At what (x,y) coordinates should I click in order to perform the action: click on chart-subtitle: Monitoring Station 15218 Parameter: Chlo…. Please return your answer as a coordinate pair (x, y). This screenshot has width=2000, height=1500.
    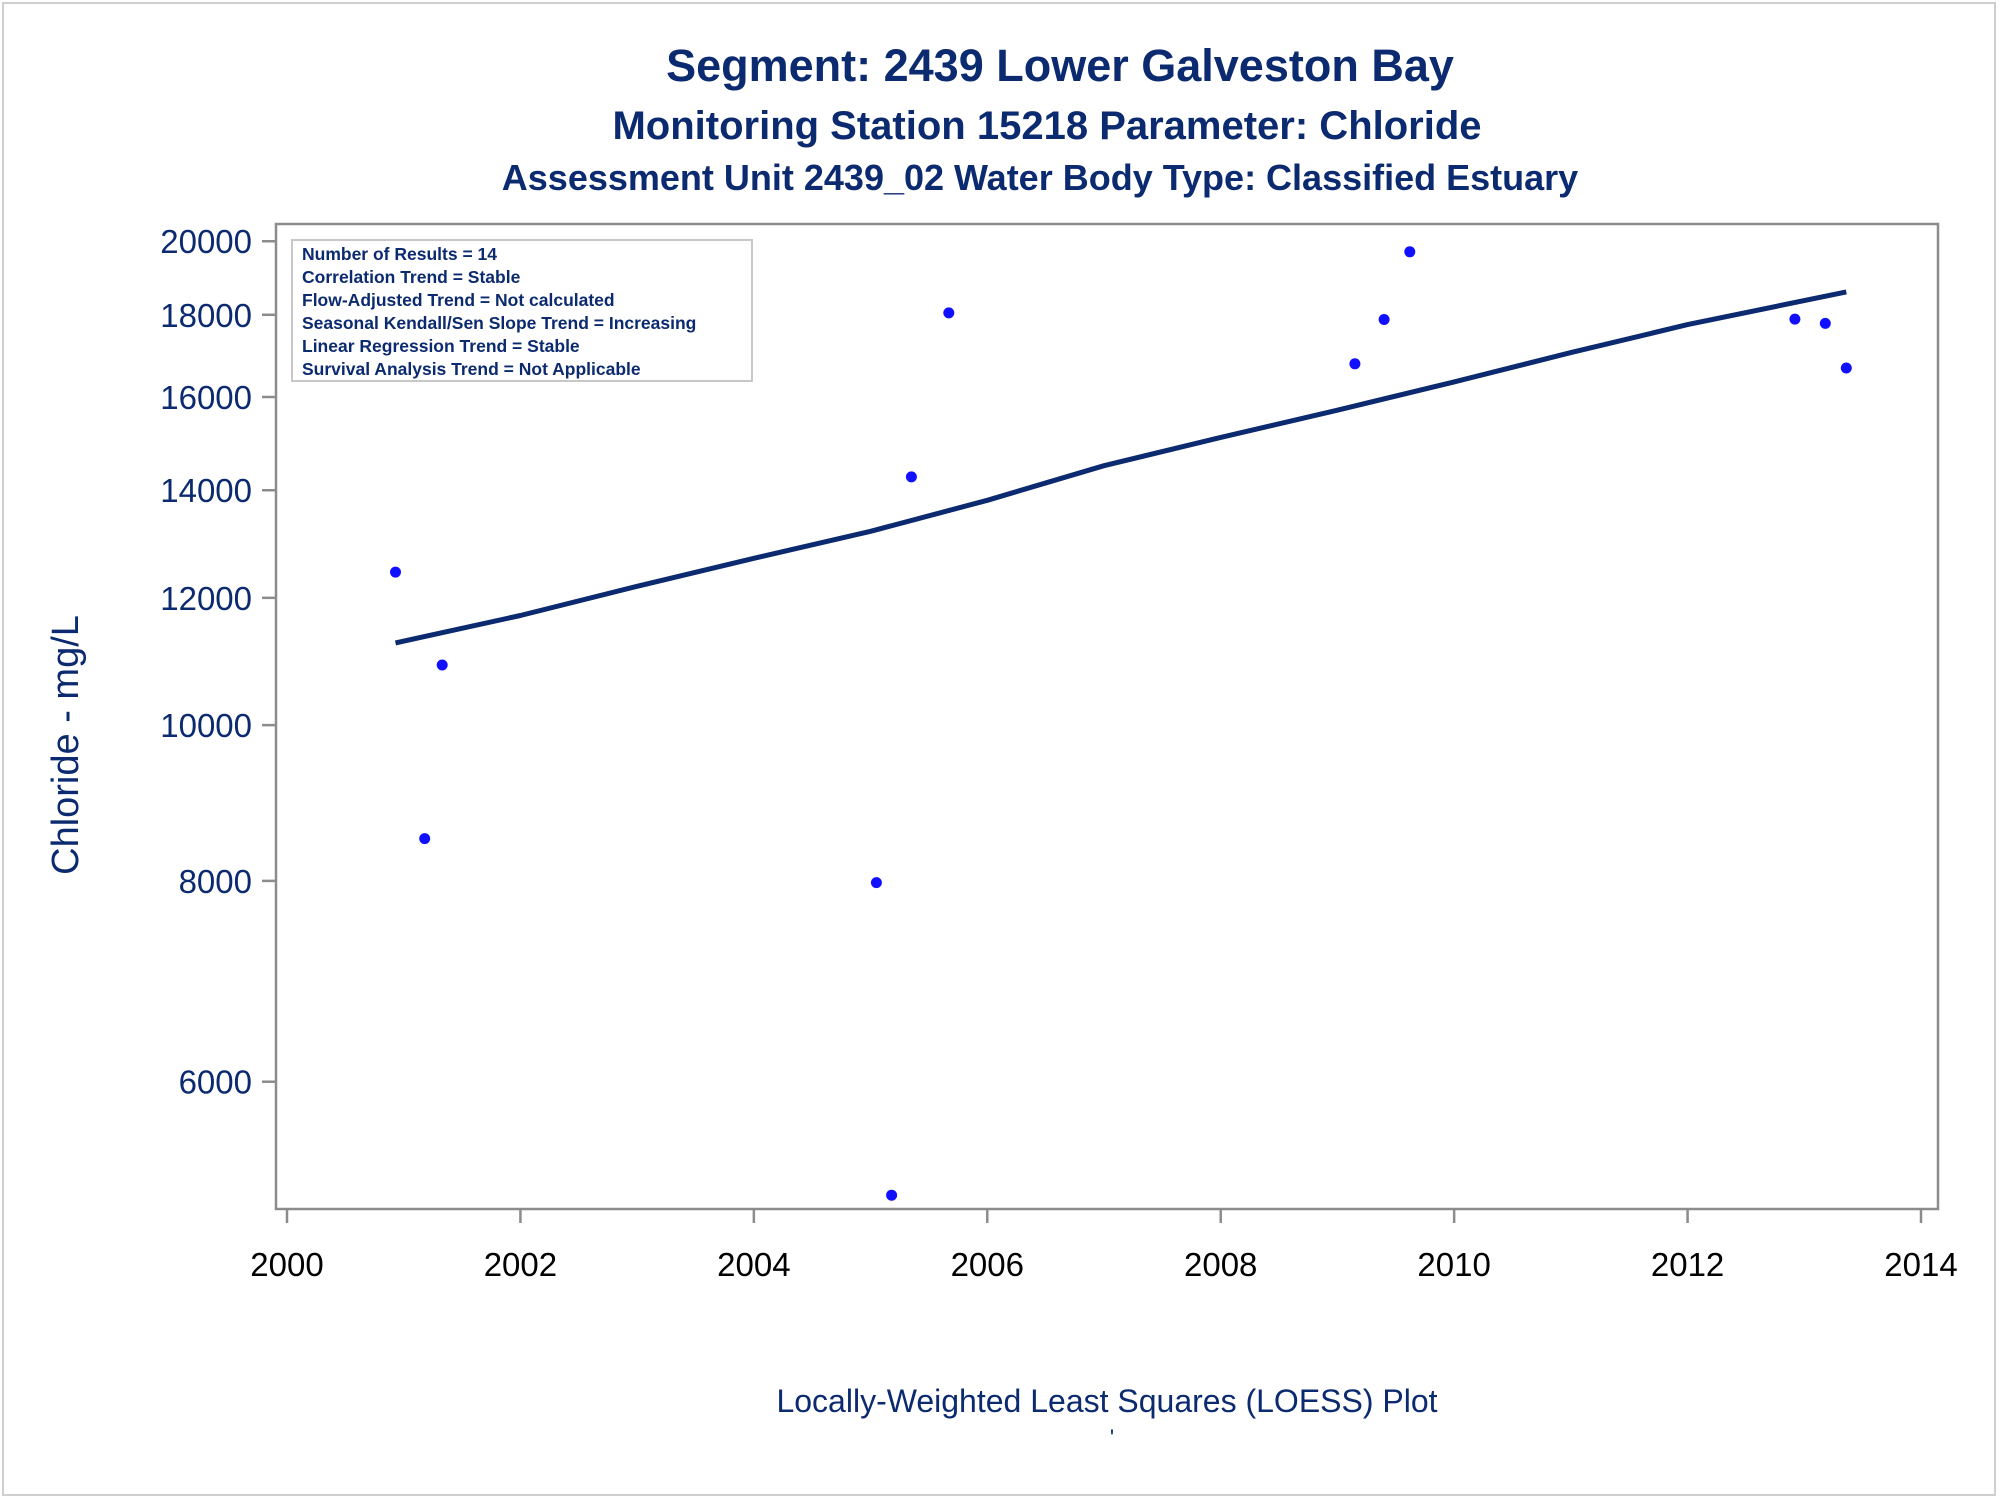
    Looking at the image, I should click on (1046, 126).